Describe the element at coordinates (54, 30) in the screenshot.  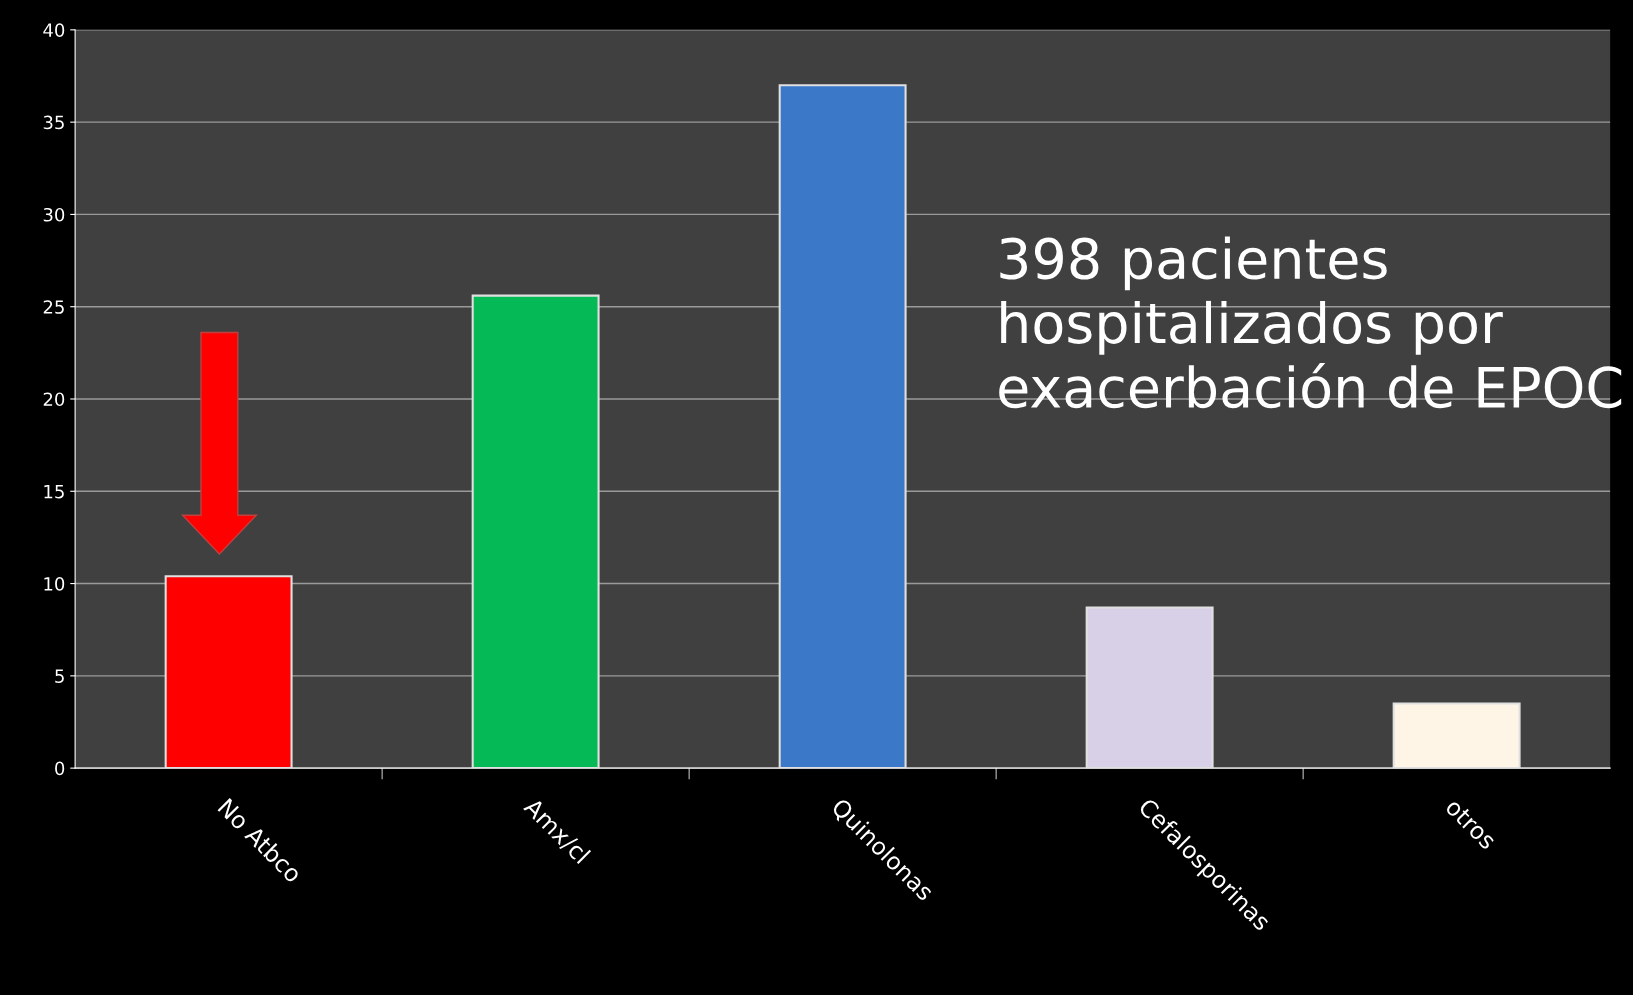
I see `y-tick-label: 40` at that location.